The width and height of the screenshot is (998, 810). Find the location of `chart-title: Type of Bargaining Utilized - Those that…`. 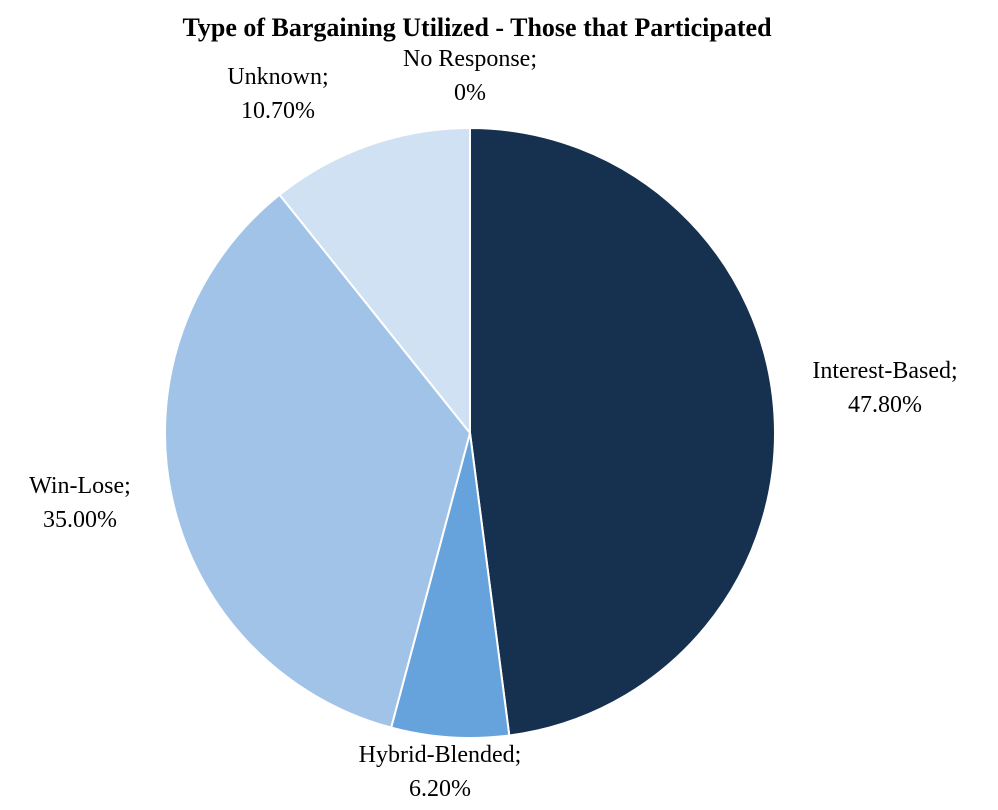

chart-title: Type of Bargaining Utilized - Those that… is located at coordinates (477, 27).